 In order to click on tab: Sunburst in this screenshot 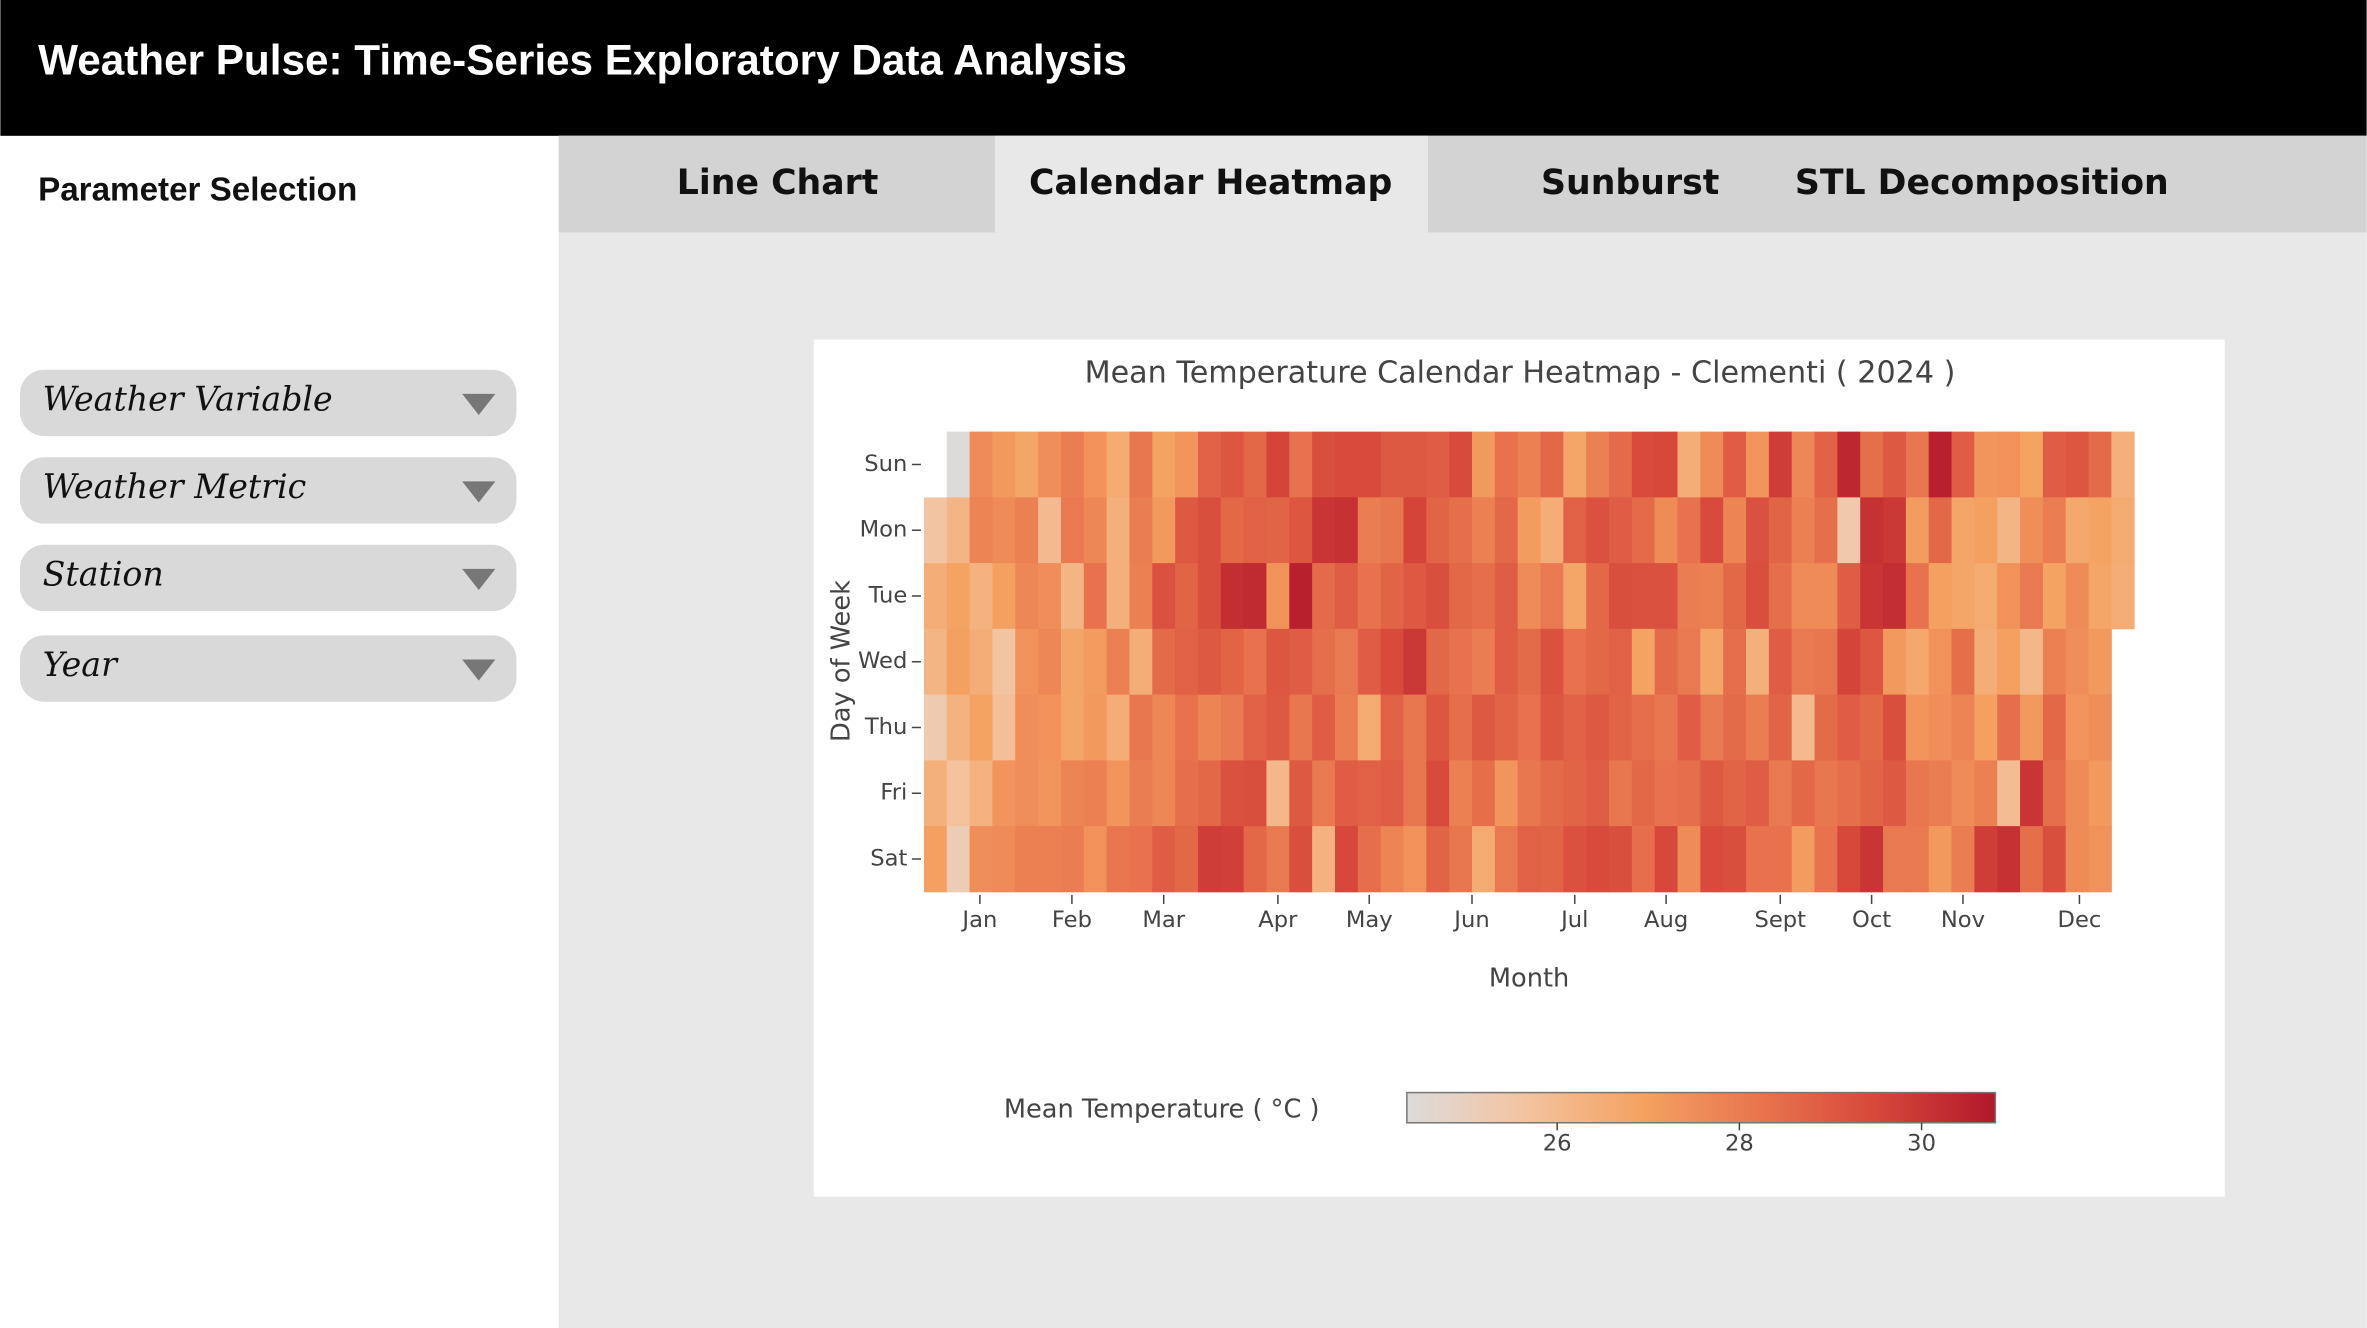, I will do `click(1630, 183)`.